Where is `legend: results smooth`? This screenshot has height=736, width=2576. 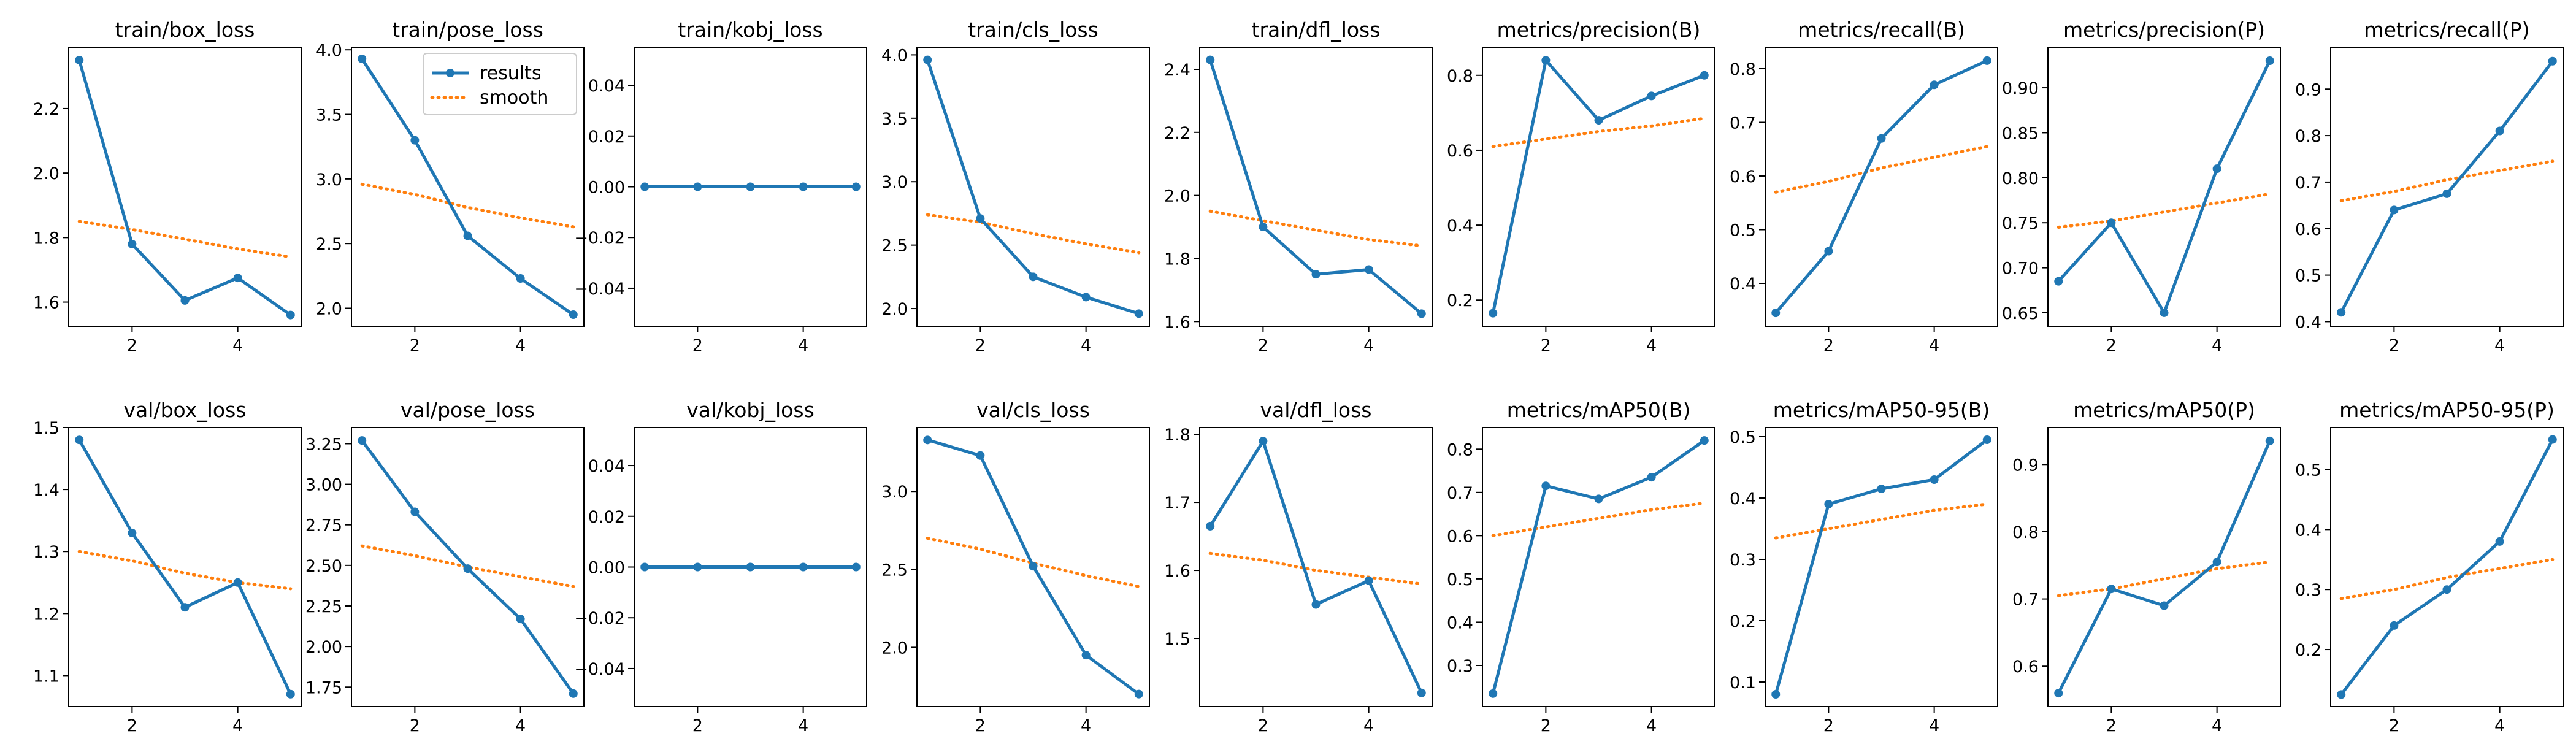
legend: results smooth is located at coordinates (500, 84).